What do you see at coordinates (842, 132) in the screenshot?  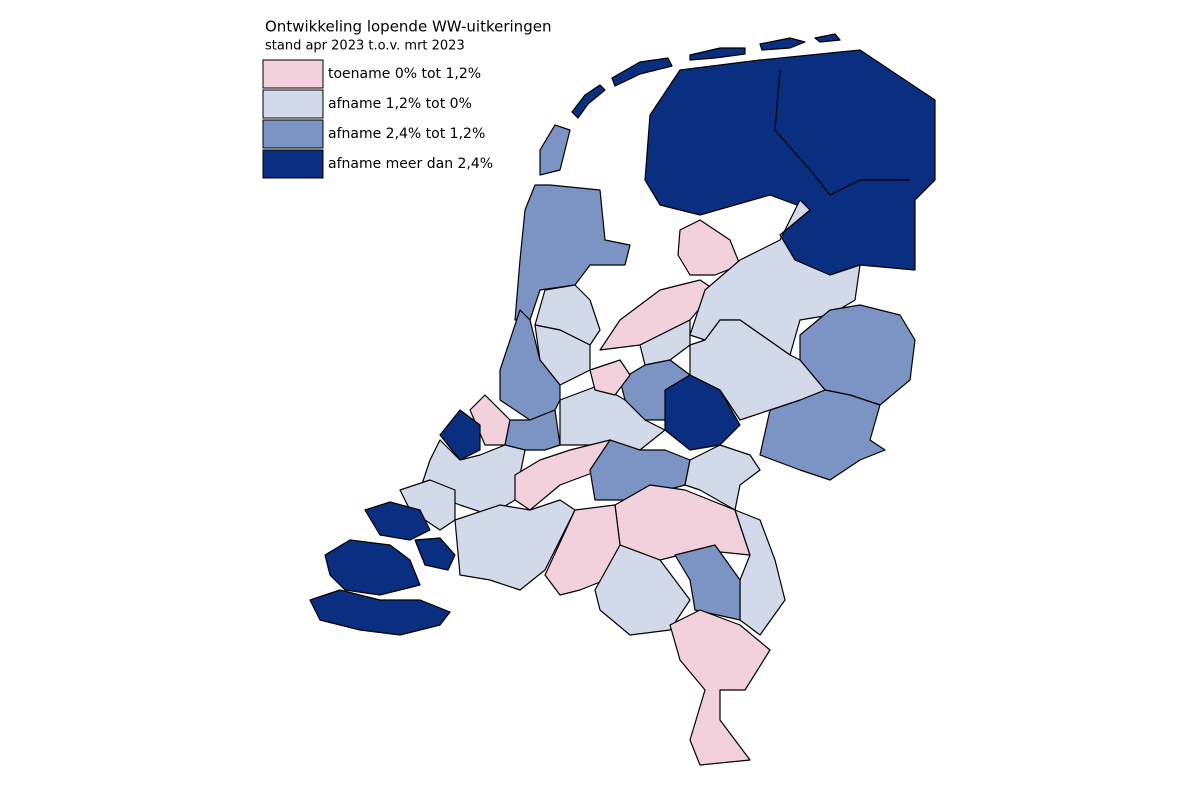 I see `region-border` at bounding box center [842, 132].